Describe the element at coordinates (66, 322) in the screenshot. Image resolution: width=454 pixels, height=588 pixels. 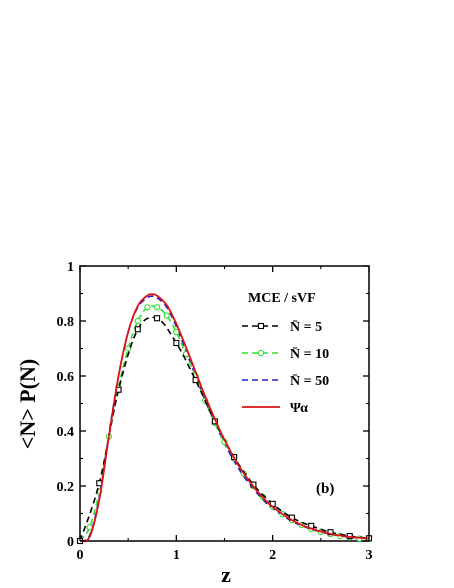
I see `y-tick-label: 0.8` at that location.